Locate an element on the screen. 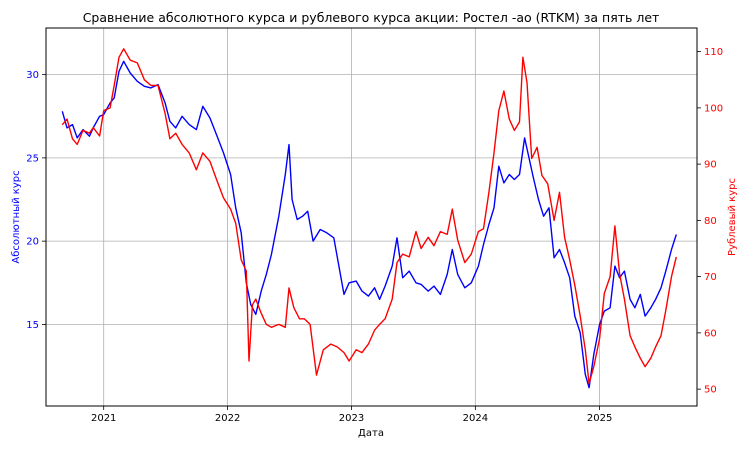 The width and height of the screenshot is (750, 450). y-right-tick-label: 50 is located at coordinates (710, 390).